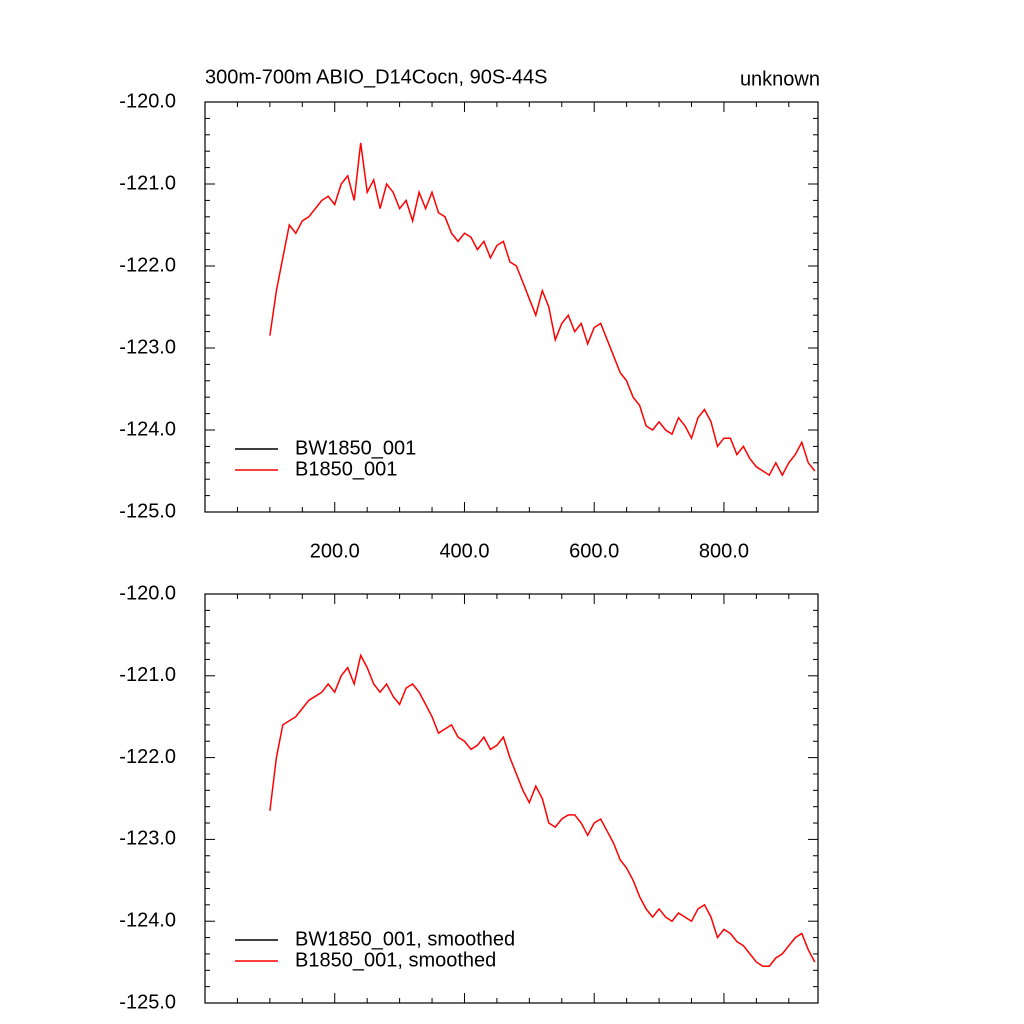 The image size is (1024, 1024). What do you see at coordinates (780, 79) in the screenshot?
I see `chart-right-title: unknown` at bounding box center [780, 79].